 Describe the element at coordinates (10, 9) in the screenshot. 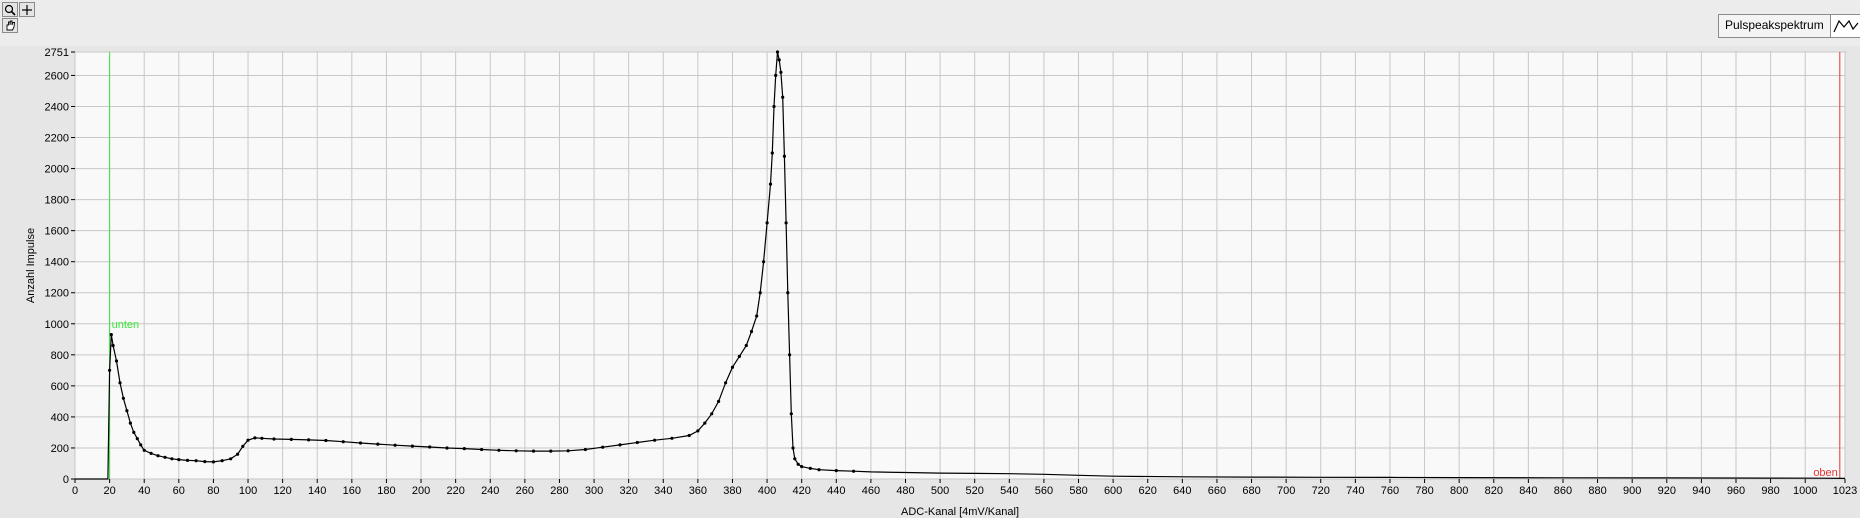

I see `zoom-tool-button` at that location.